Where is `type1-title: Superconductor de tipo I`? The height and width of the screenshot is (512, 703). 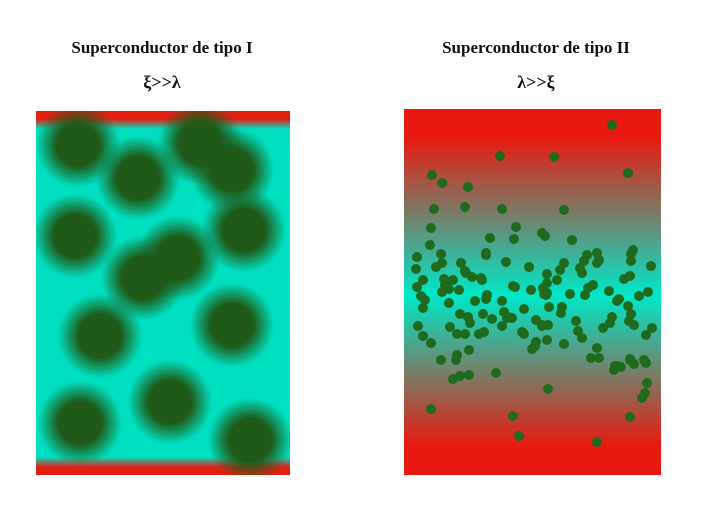
type1-title: Superconductor de tipo I is located at coordinates (162, 47).